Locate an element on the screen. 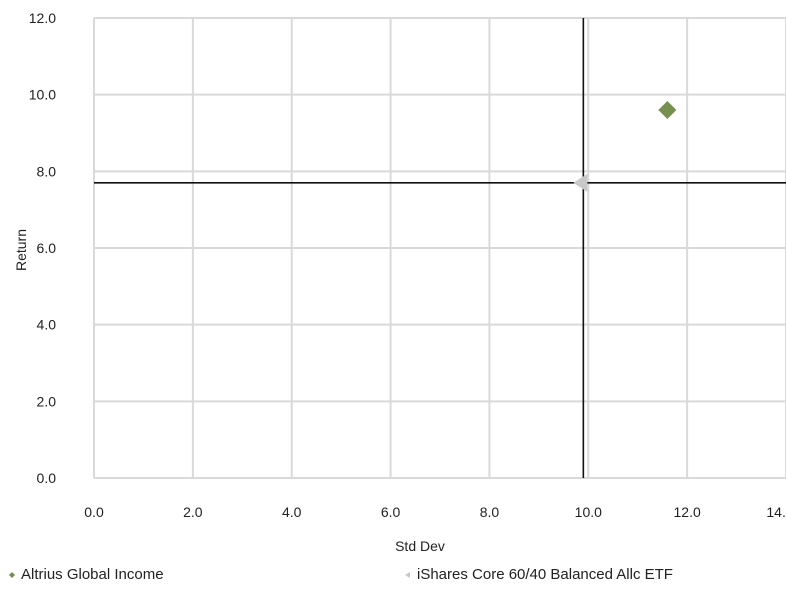  legend-label: iShares Core 60/40 Balanced Allc ETF is located at coordinates (545, 574).